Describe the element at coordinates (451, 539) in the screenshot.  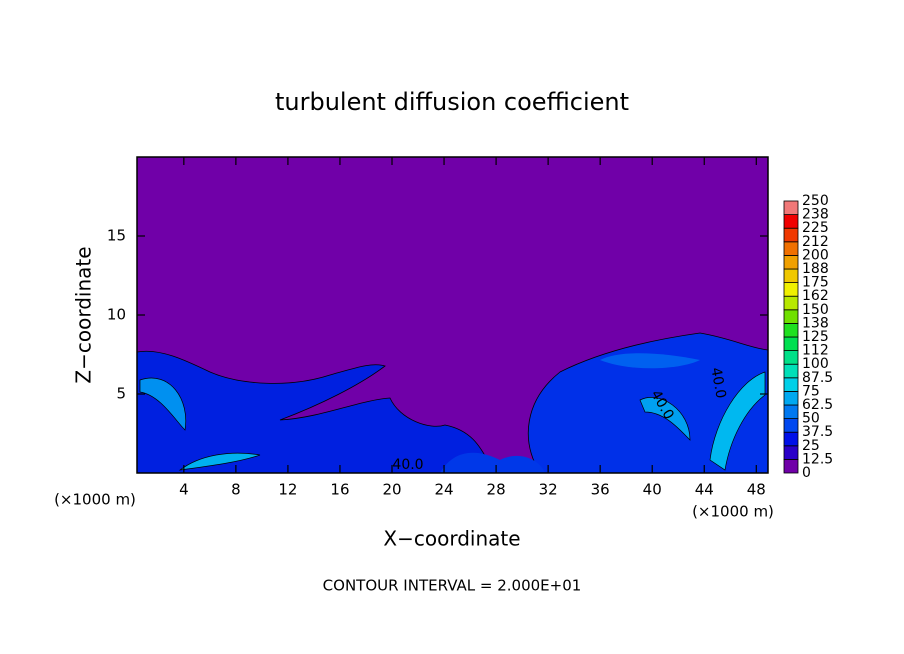
I see `x-axis-label: X−coordinate` at that location.